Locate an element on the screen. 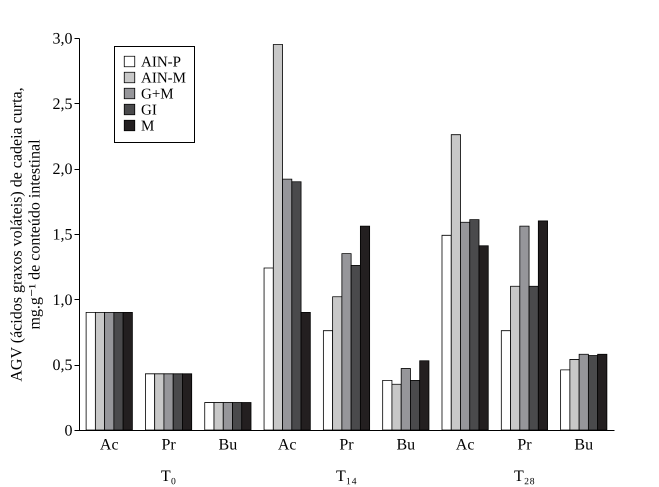  legend-label: GI is located at coordinates (149, 110).